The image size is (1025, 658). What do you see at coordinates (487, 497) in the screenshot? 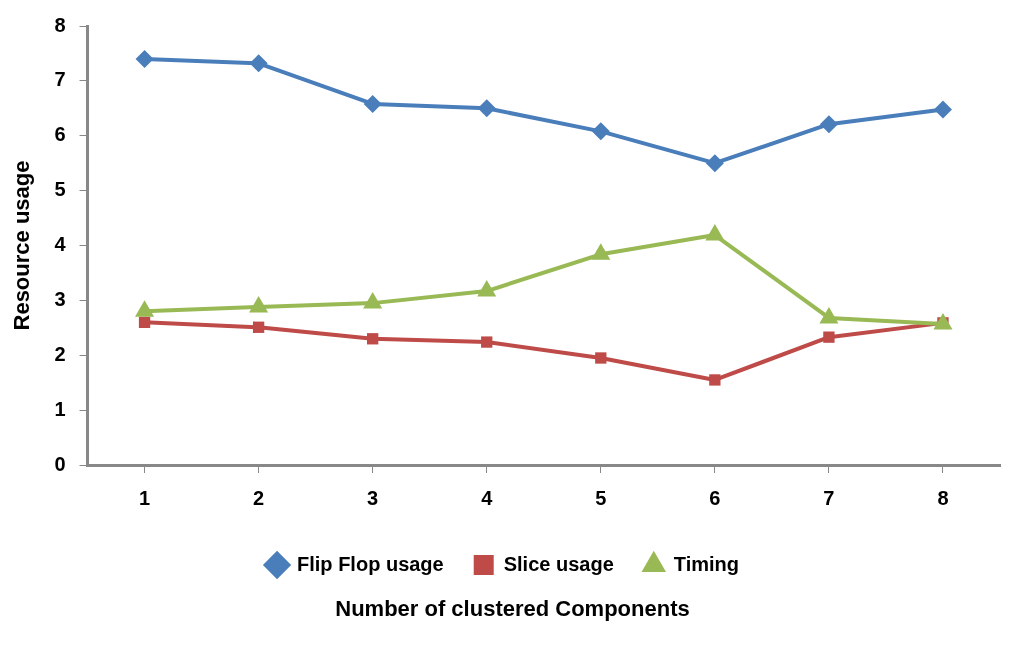
I see `x-tick-label: 4` at bounding box center [487, 497].